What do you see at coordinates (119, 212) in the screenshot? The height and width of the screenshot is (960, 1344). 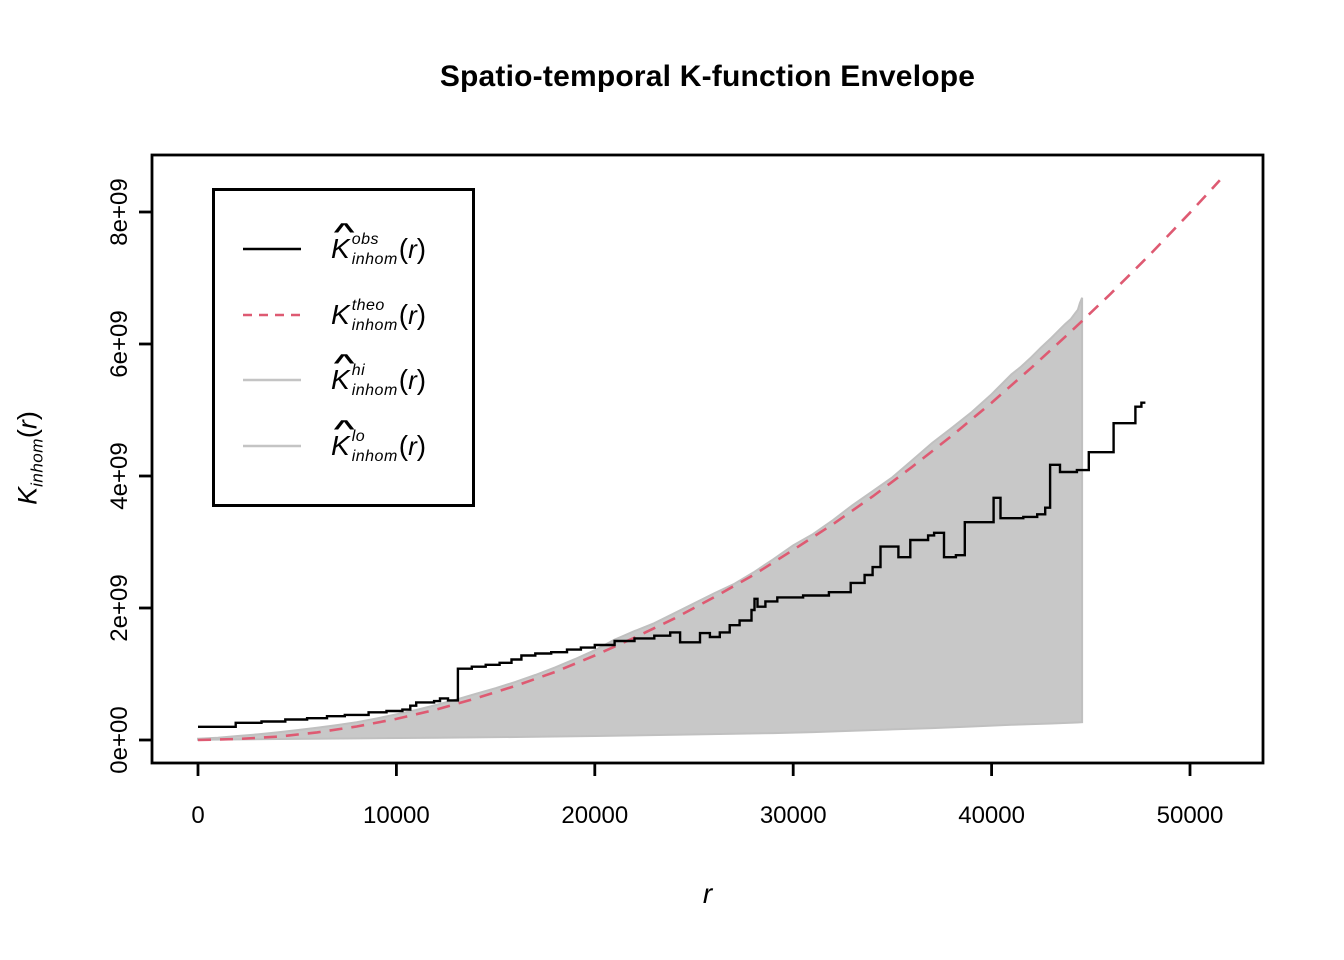 I see `y-tick-label: 8e+09` at bounding box center [119, 212].